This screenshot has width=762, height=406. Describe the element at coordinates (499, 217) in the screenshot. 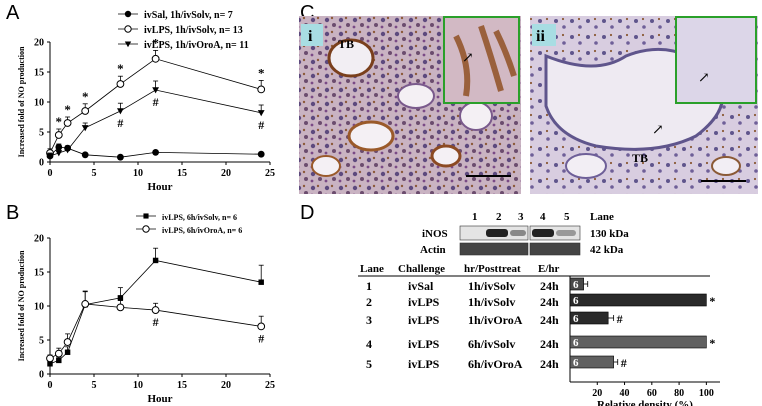

I see `lane-number-2: 2` at that location.